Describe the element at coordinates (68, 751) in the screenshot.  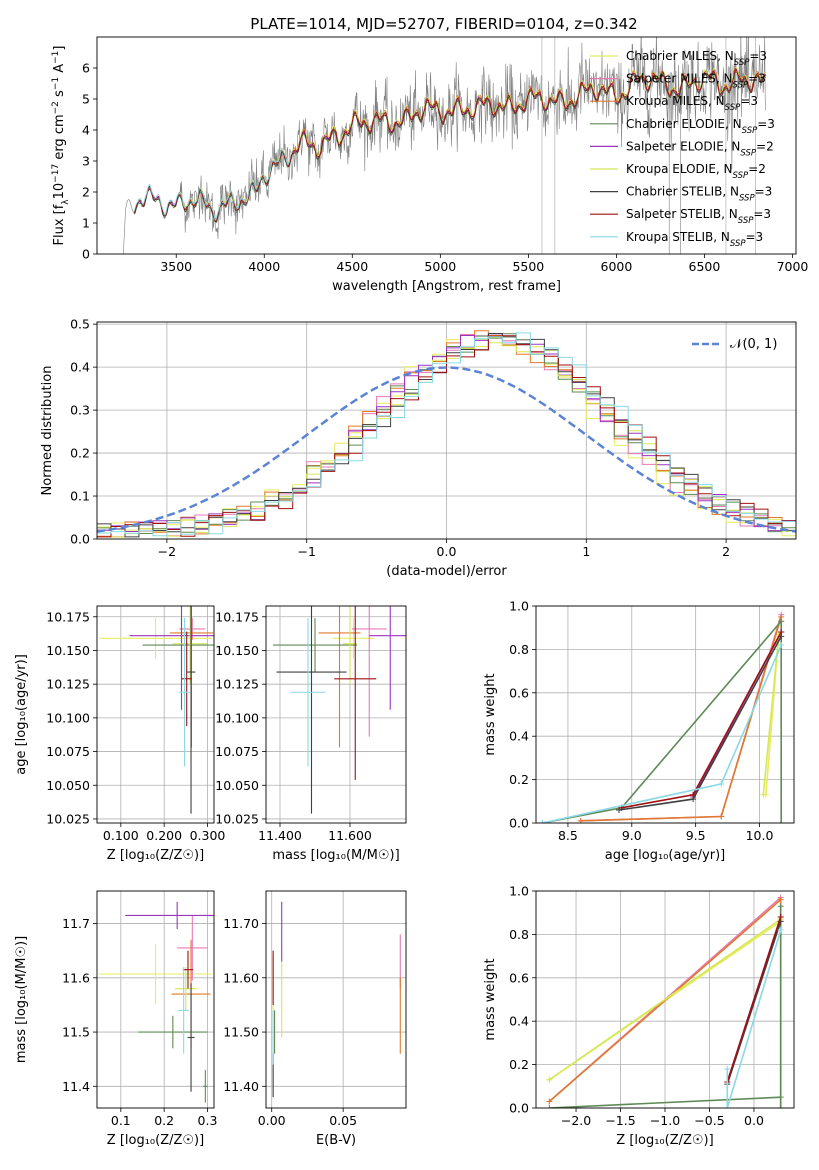
I see `y-tick-label: 10.075` at that location.